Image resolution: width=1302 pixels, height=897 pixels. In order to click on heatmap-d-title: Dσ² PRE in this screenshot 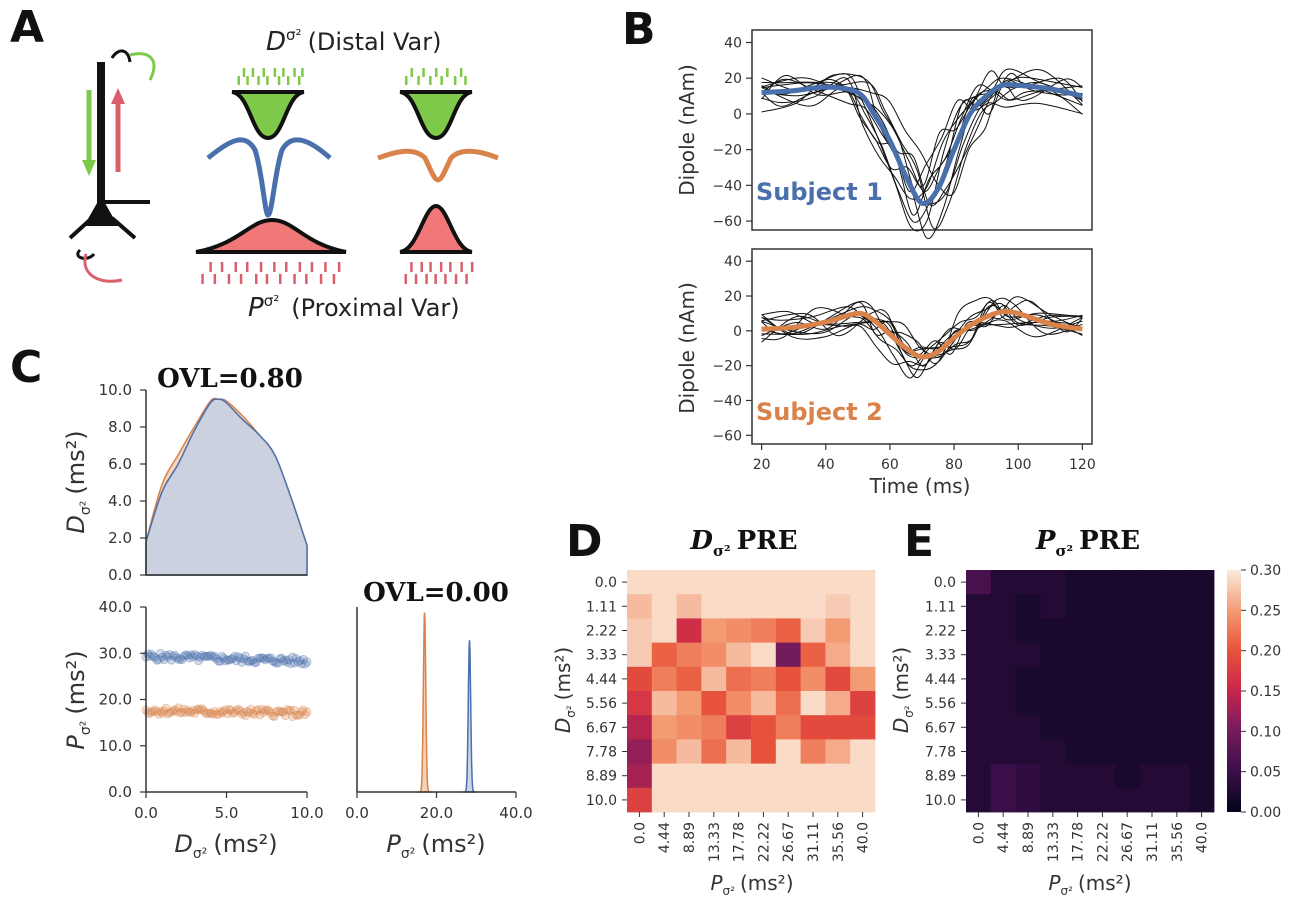, I will do `click(743, 543)`.